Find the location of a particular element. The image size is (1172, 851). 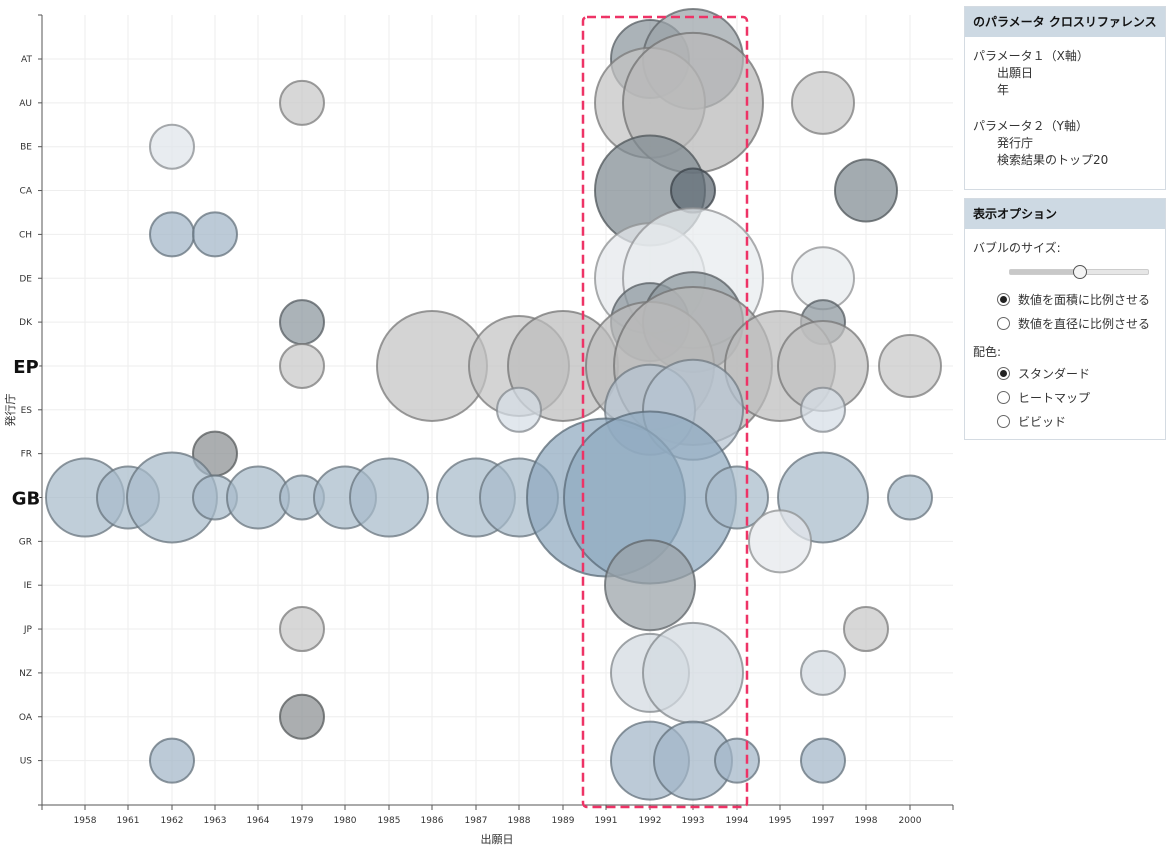

size-area-label: 数値を面積に比例させる is located at coordinates (1084, 299).